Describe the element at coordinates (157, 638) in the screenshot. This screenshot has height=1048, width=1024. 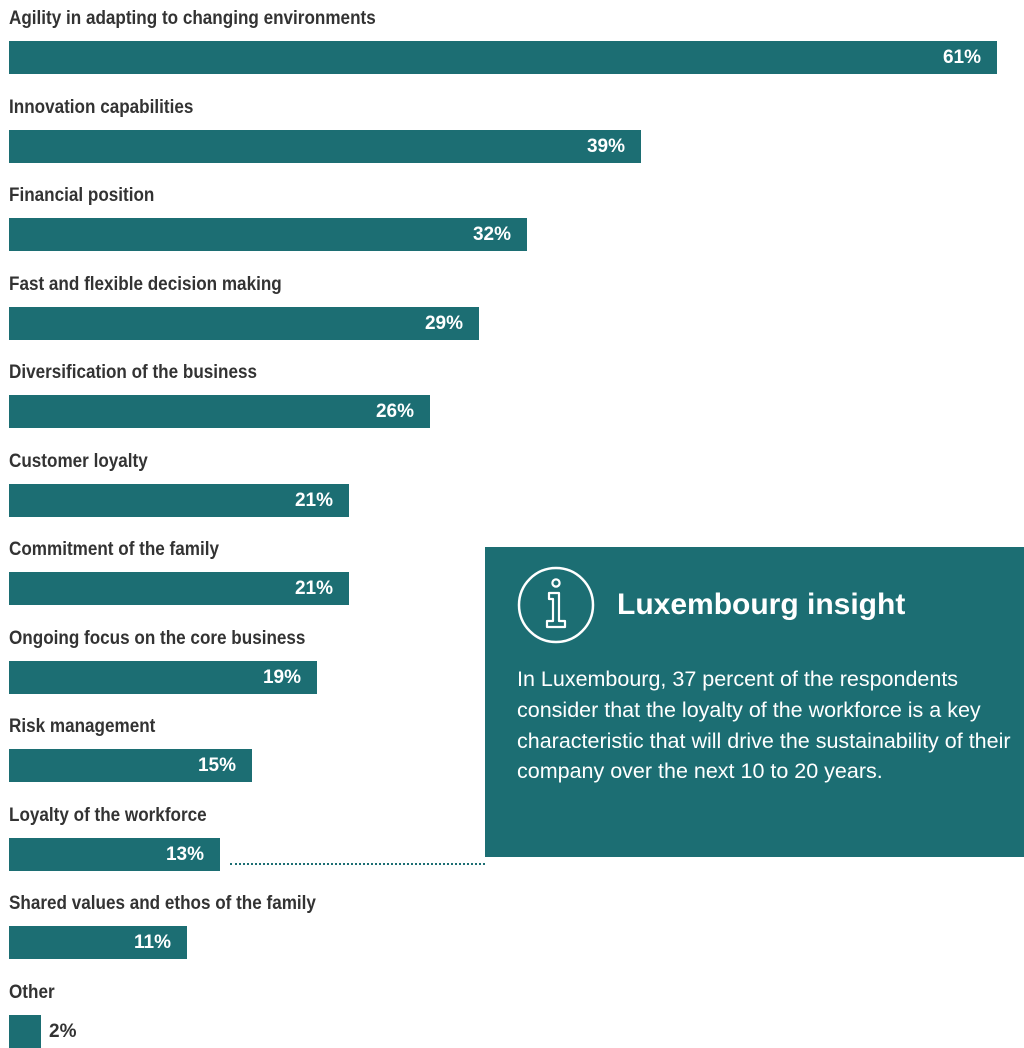
I see `category-label: Ongoing focus on the core business` at that location.